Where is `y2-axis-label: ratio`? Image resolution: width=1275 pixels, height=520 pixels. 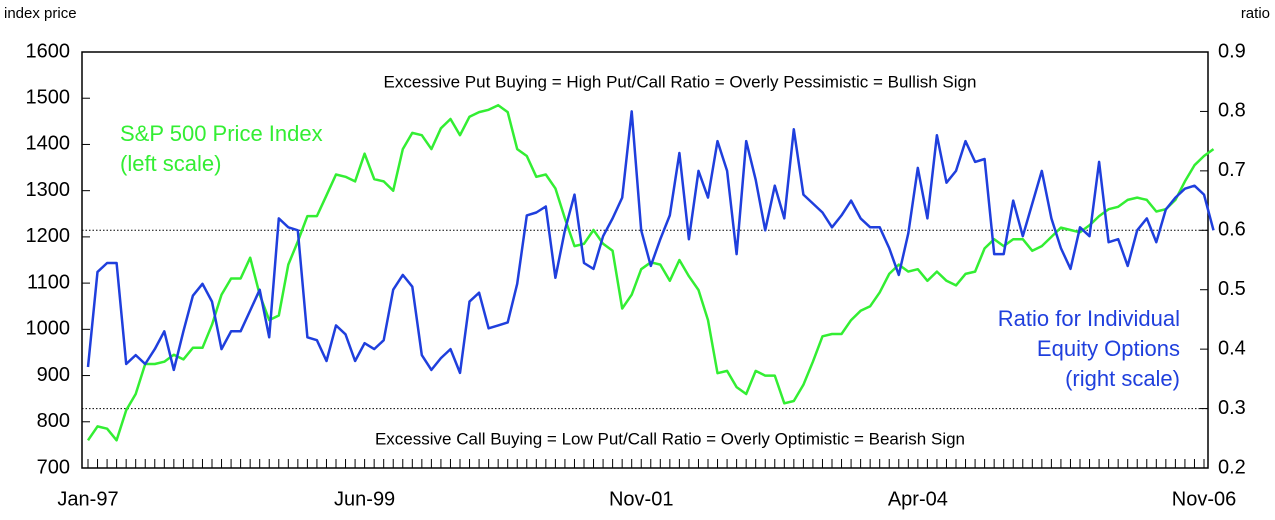
y2-axis-label: ratio is located at coordinates (1255, 13).